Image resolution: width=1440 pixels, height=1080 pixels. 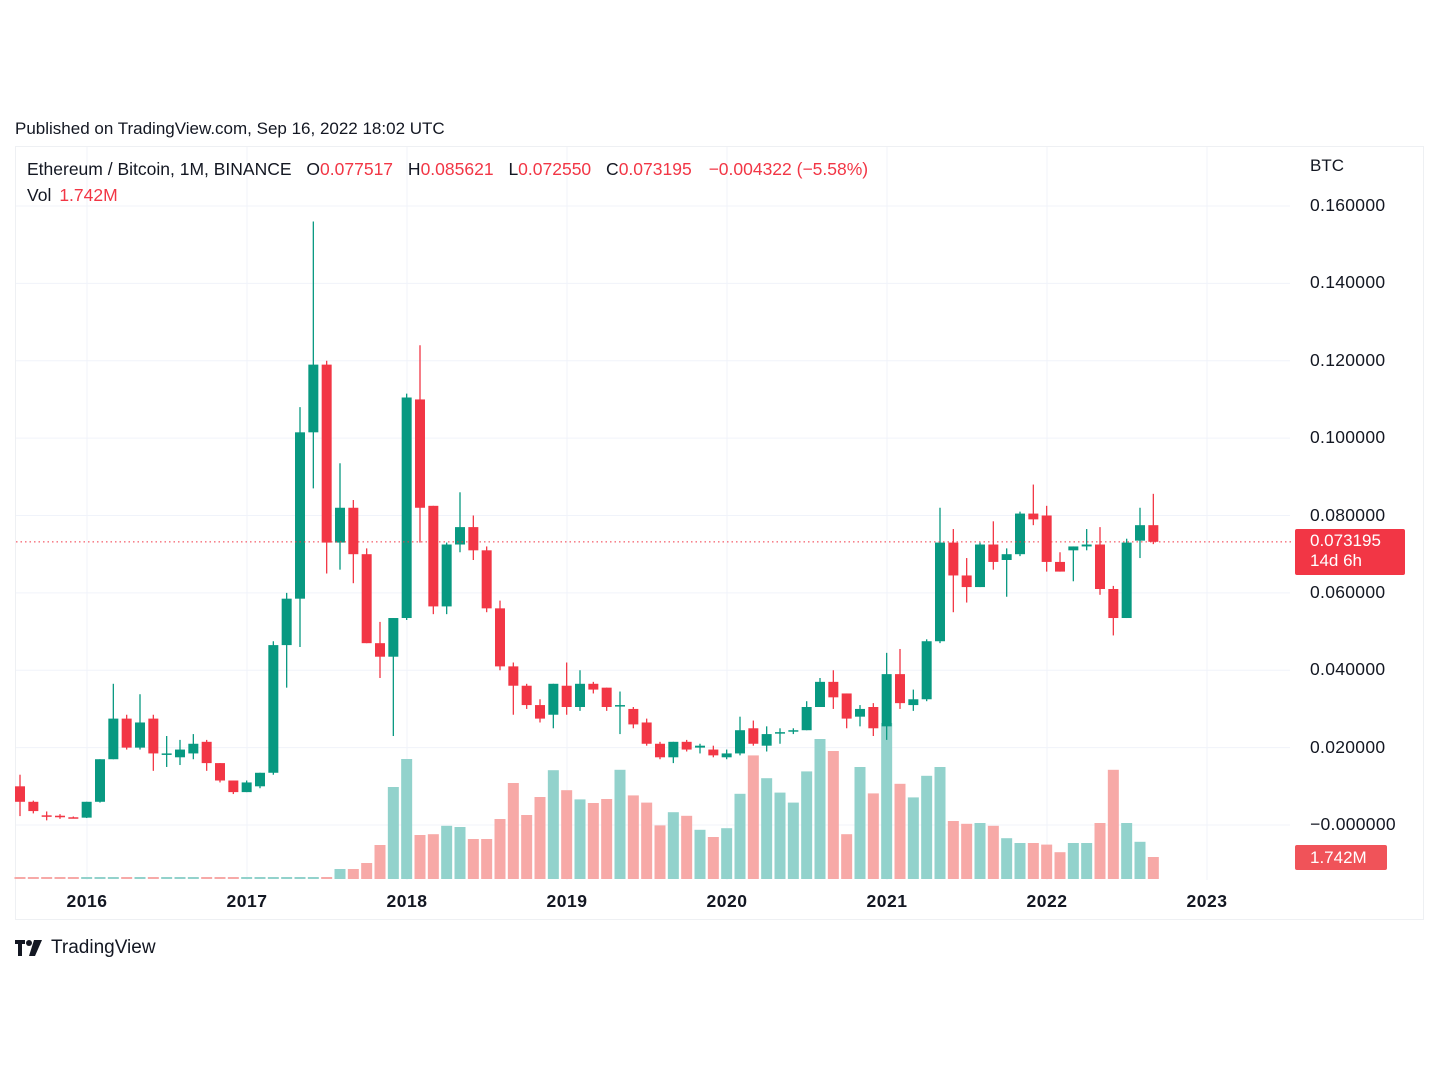 What do you see at coordinates (1348, 514) in the screenshot?
I see `price-axis-label: 0.080000` at bounding box center [1348, 514].